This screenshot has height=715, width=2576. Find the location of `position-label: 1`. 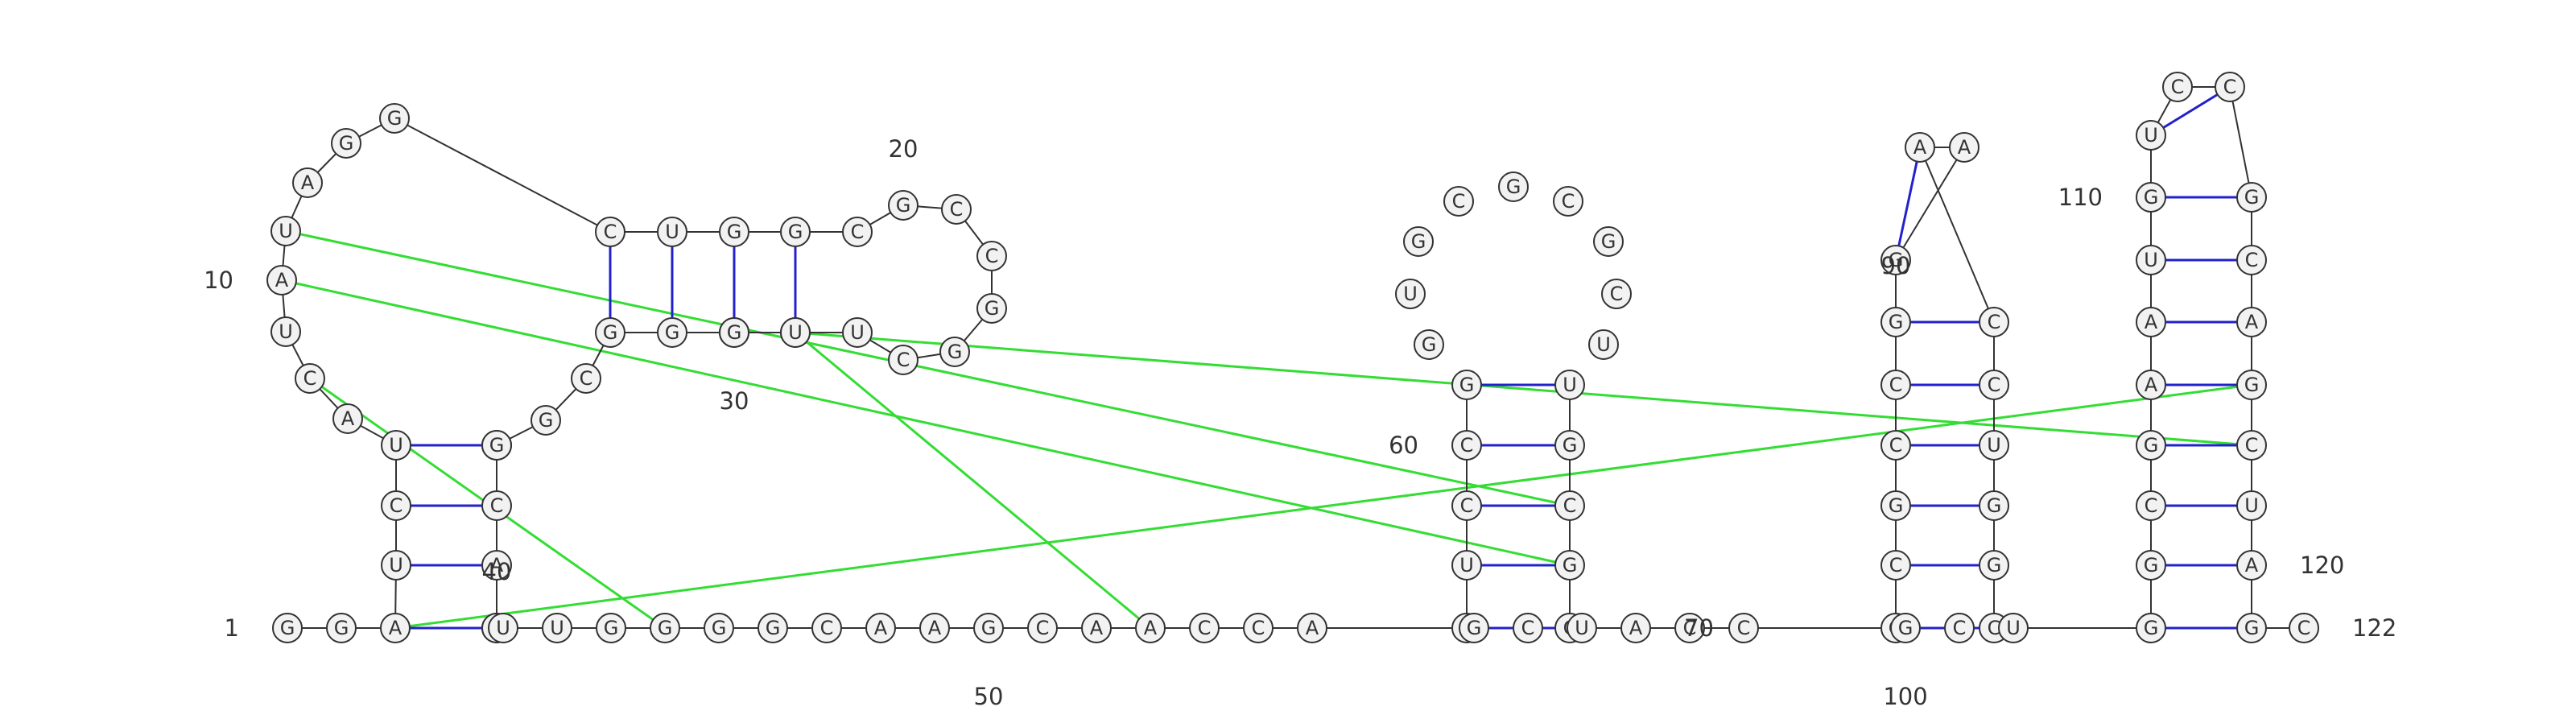

position-label: 1 is located at coordinates (232, 628).